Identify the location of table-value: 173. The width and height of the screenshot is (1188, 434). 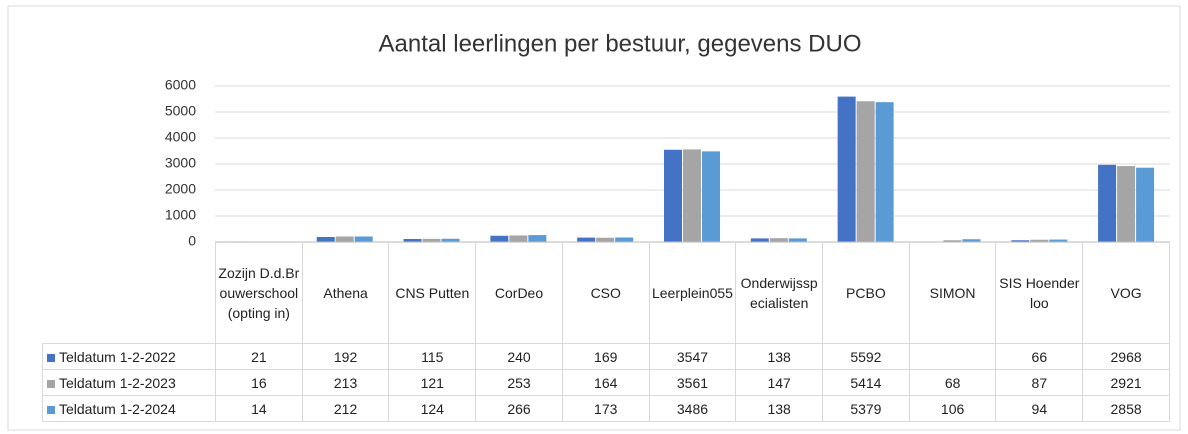
(605, 408).